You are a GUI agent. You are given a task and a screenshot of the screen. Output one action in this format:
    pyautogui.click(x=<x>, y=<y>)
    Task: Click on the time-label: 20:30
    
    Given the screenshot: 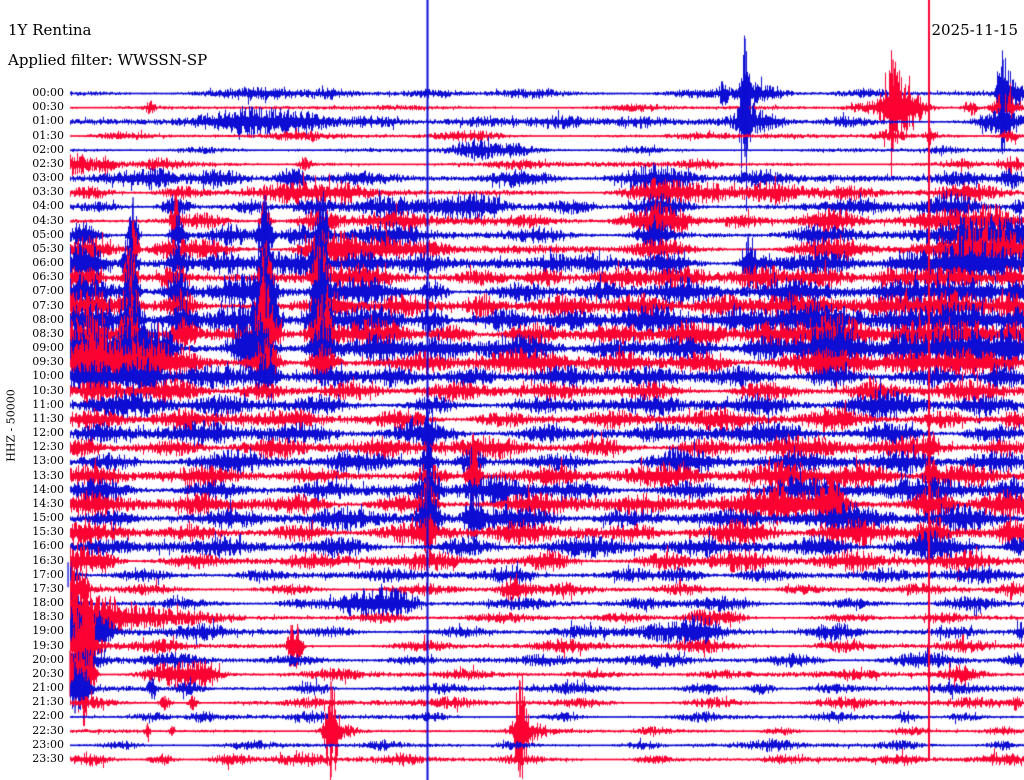 What is the action you would take?
    pyautogui.click(x=48, y=673)
    